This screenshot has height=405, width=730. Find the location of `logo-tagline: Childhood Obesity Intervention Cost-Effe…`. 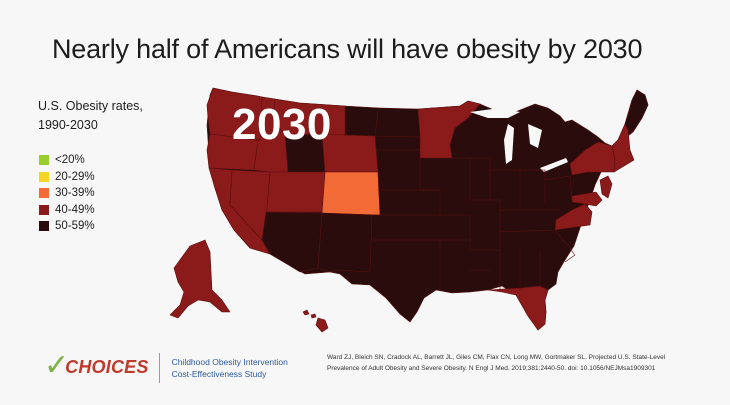

logo-tagline: Childhood Obesity Intervention Cost-Effe… is located at coordinates (230, 368).